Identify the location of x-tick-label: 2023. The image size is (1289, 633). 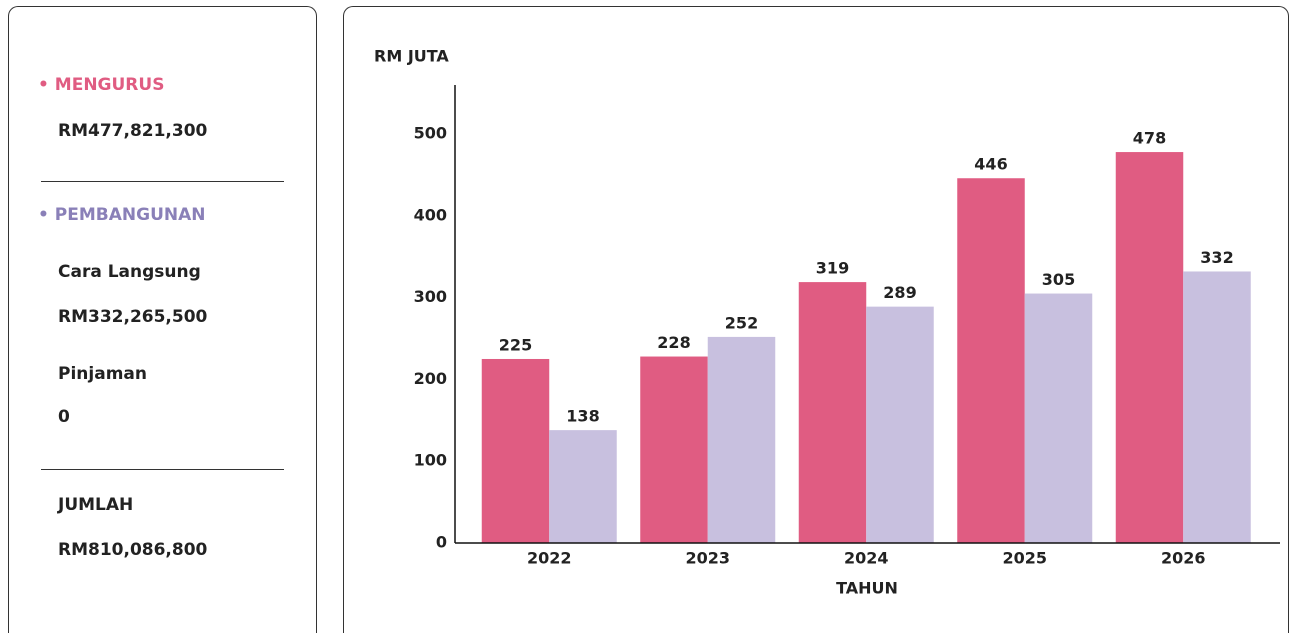
(707, 558).